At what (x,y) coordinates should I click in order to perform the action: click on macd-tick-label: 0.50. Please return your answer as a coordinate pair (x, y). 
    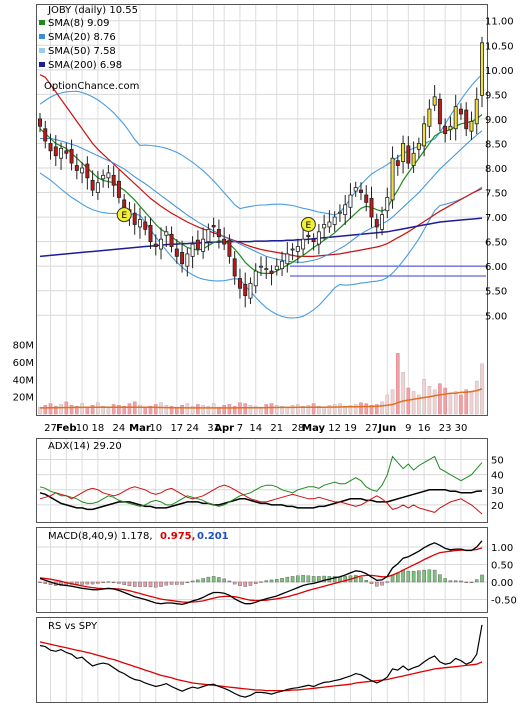
    Looking at the image, I should click on (502, 566).